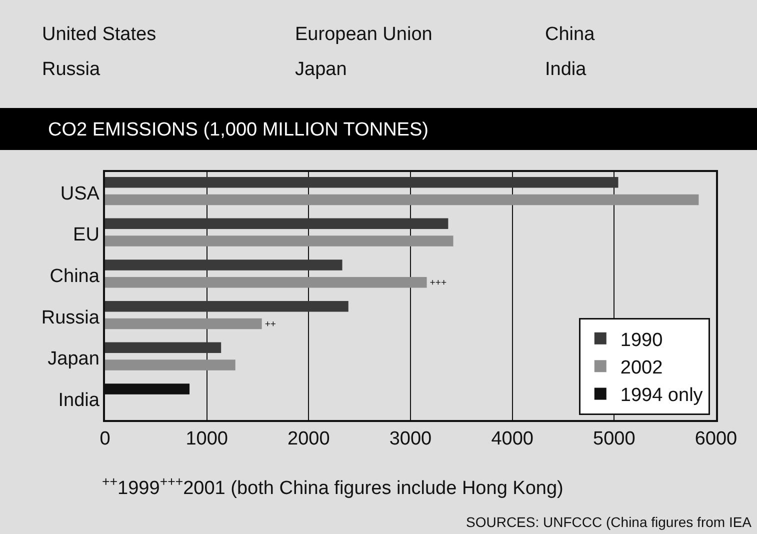  I want to click on x-tick-label: 1000, so click(207, 439).